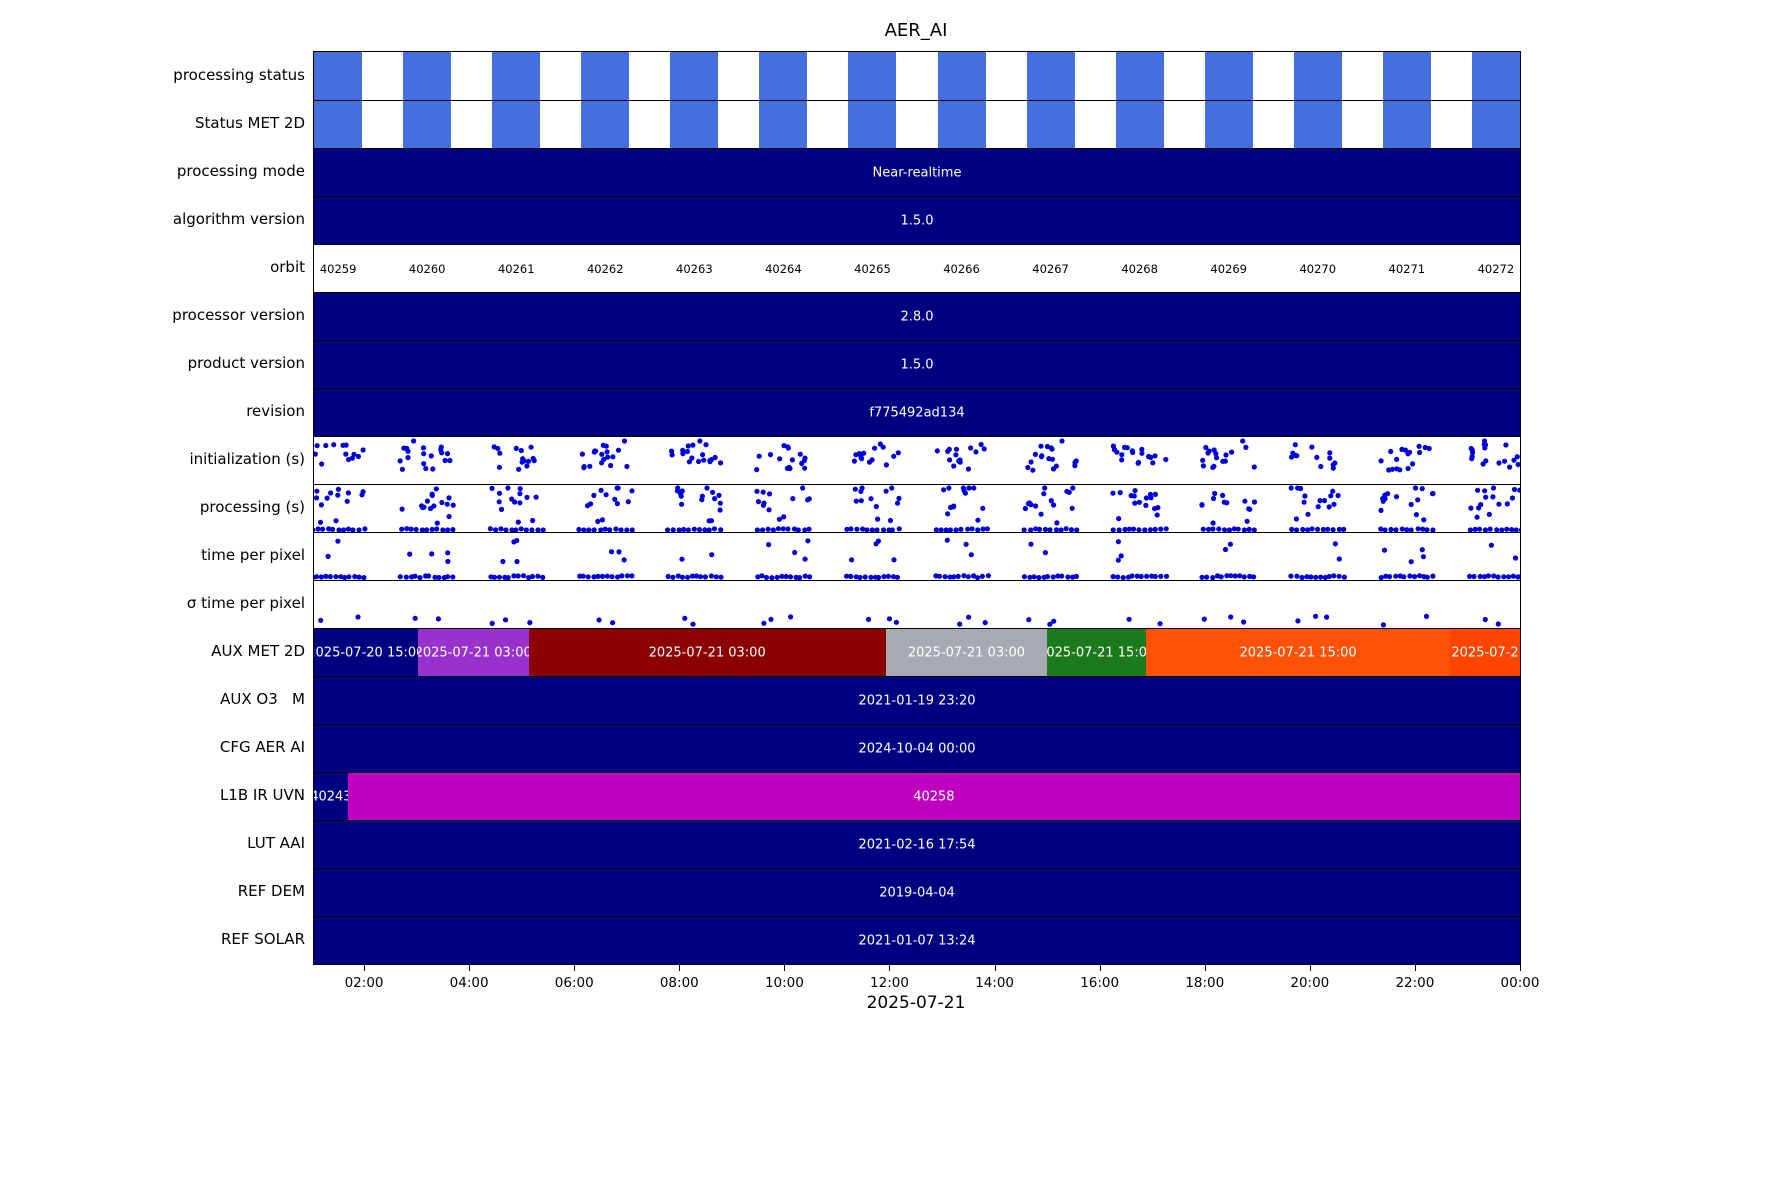  Describe the element at coordinates (239, 75) in the screenshot. I see `row-label-processing-status: processing status` at that location.